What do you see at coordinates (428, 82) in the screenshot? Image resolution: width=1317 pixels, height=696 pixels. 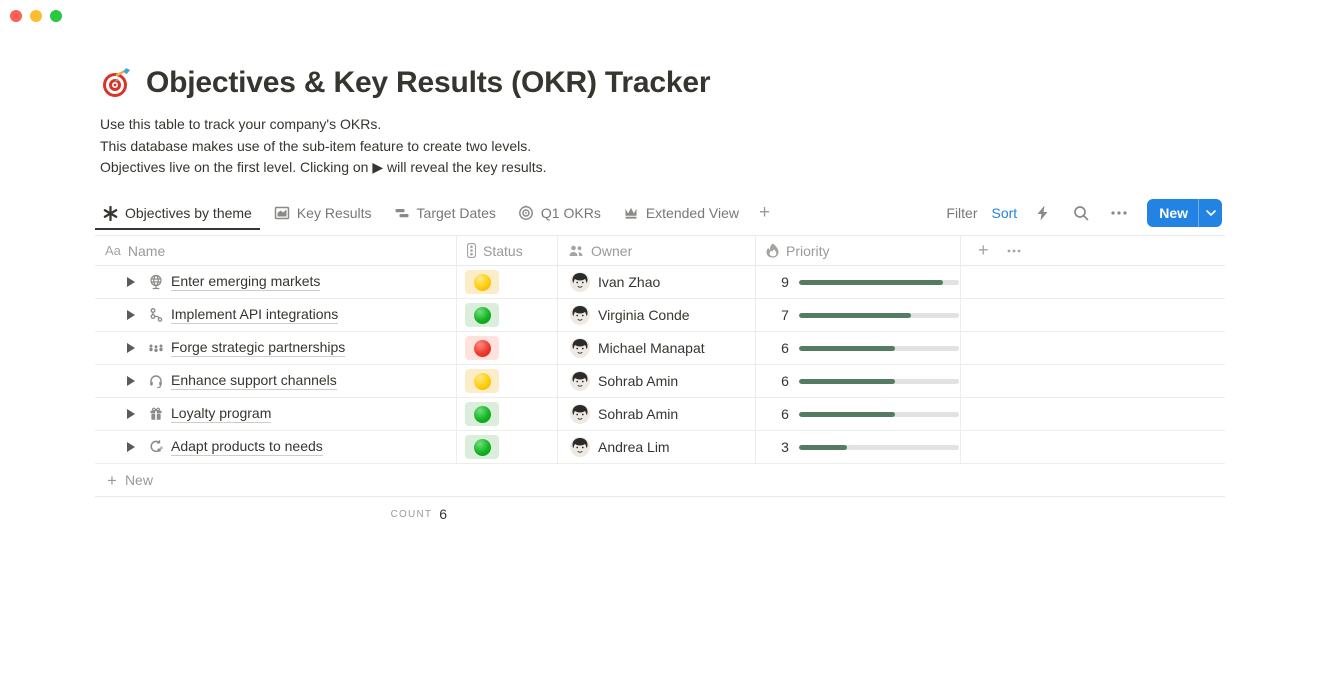 I see `page-title: Objectives & Key Results (OKR) Tracker` at bounding box center [428, 82].